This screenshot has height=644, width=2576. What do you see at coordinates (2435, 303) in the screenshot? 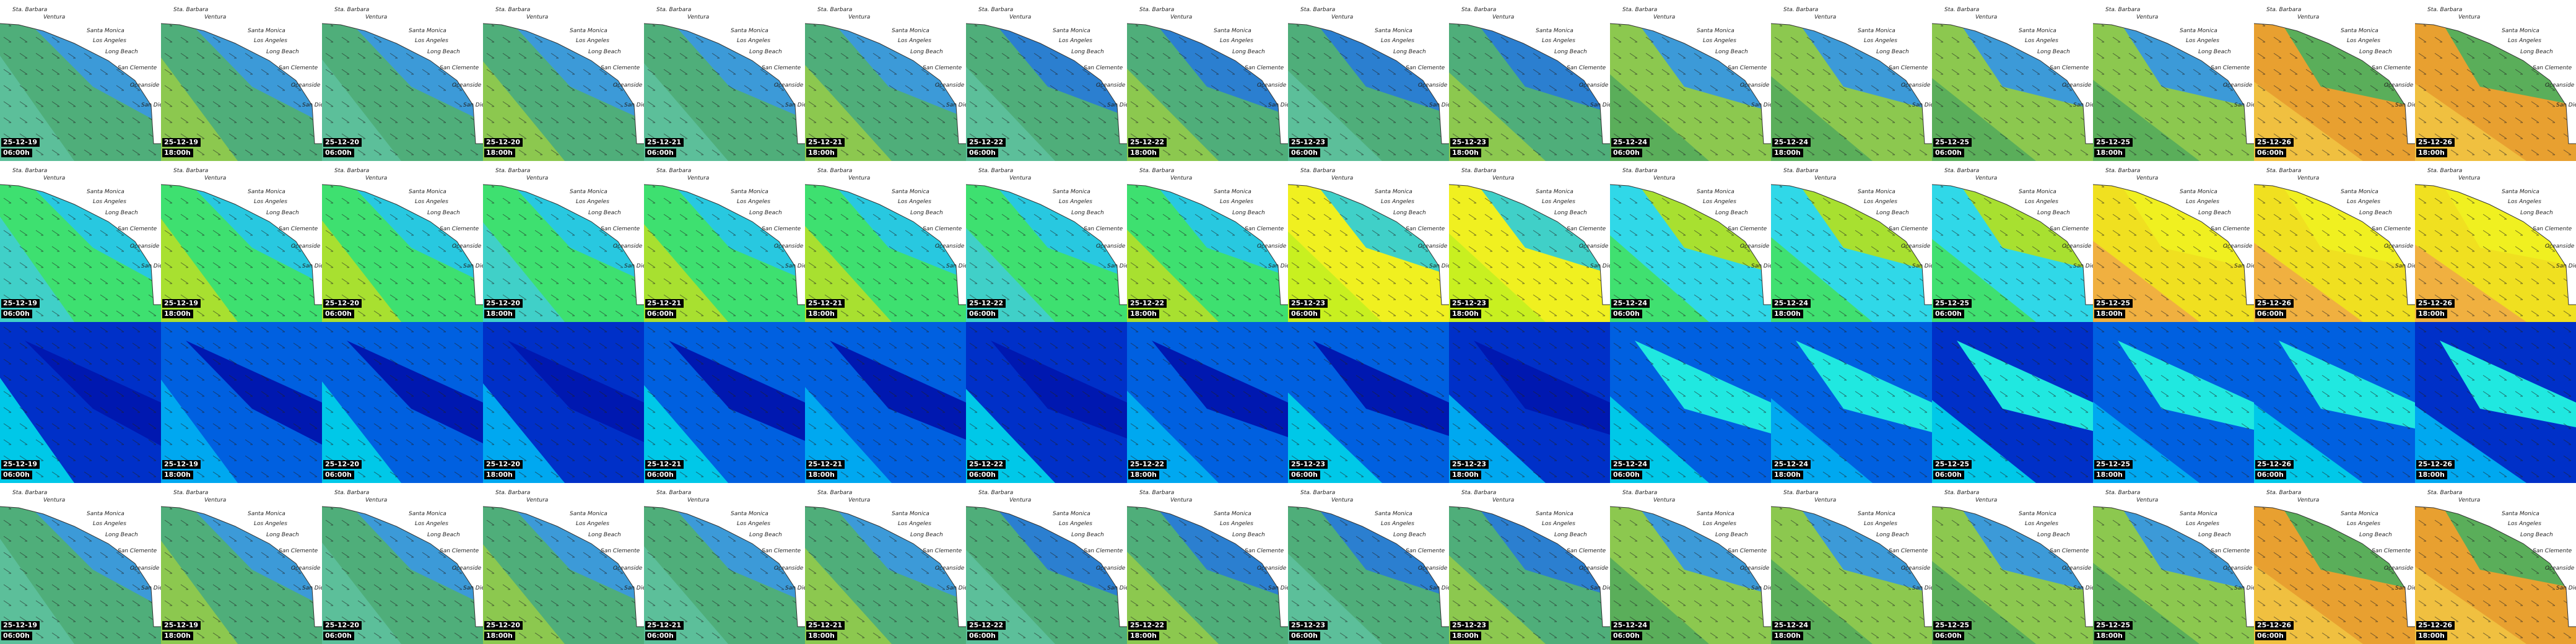
I see `date-label: 25-12-26` at bounding box center [2435, 303].